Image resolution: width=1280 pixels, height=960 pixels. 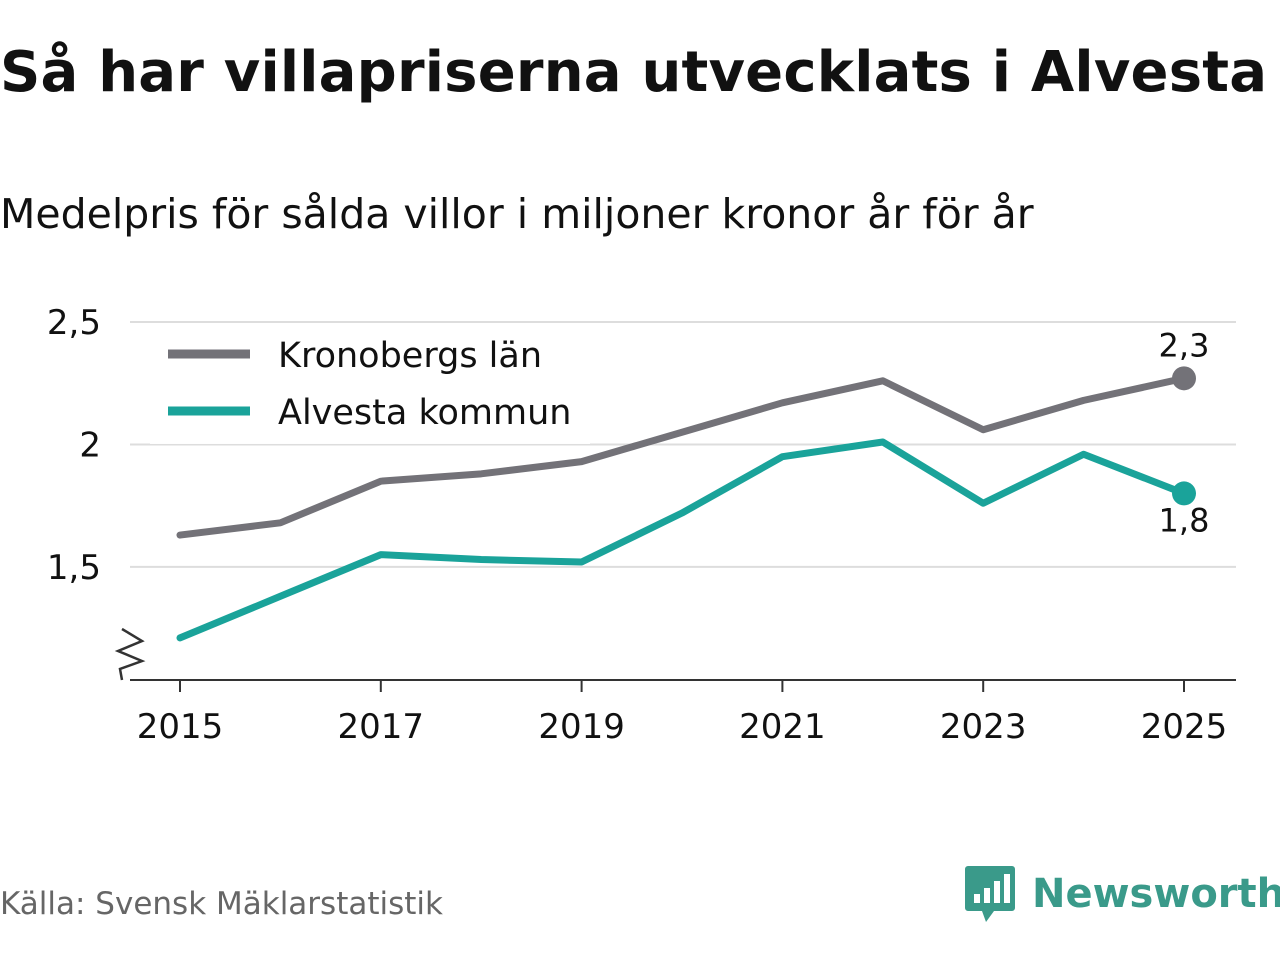 What do you see at coordinates (381, 727) in the screenshot?
I see `x-tick-label: 2017` at bounding box center [381, 727].